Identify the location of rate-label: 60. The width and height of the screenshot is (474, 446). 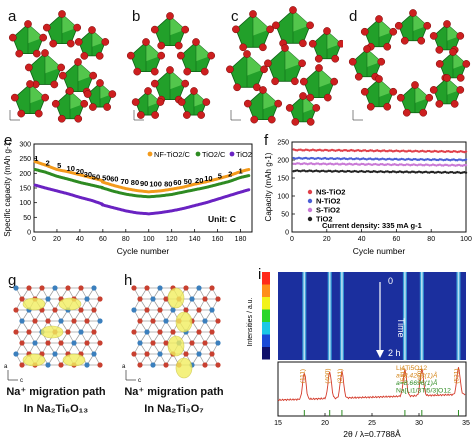
(114, 179).